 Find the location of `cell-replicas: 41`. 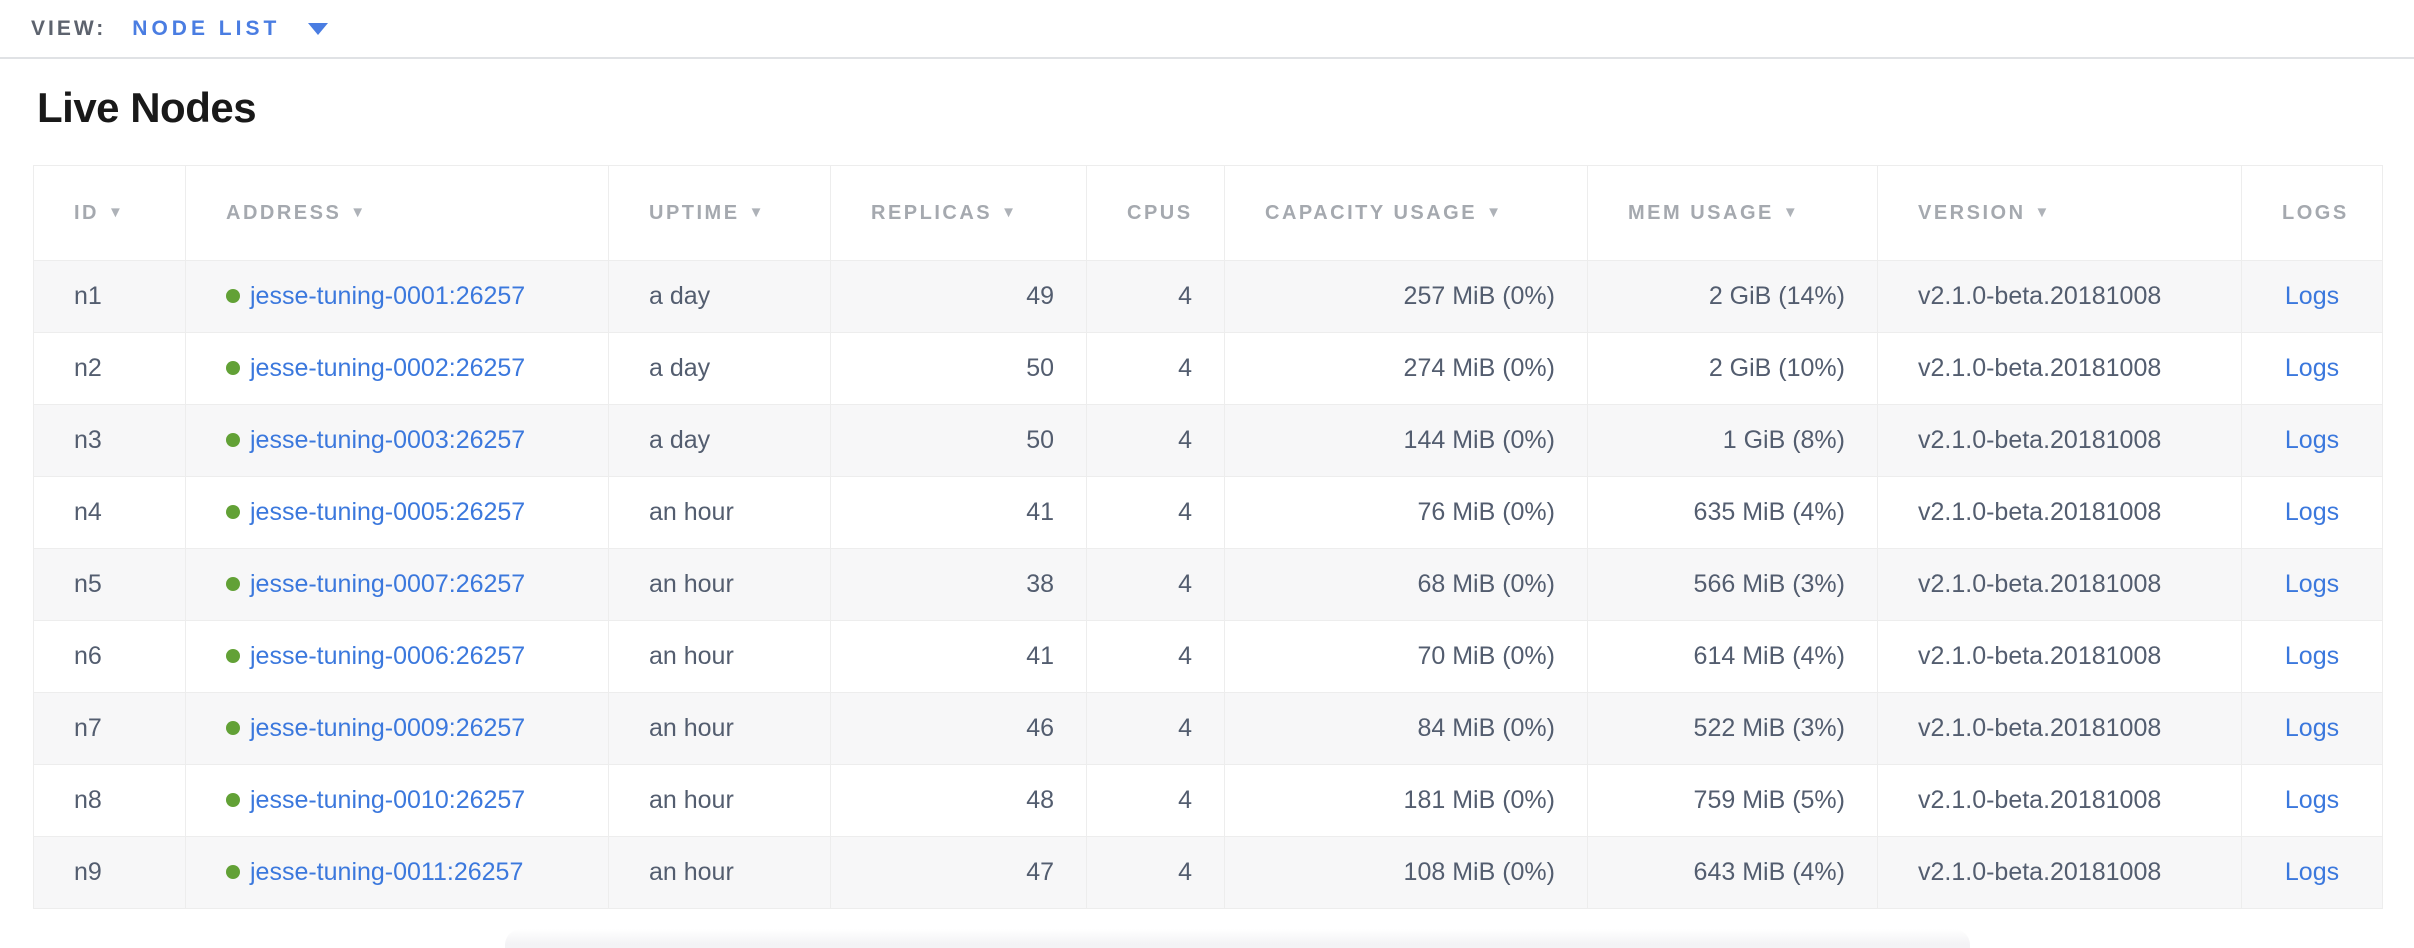

cell-replicas: 41 is located at coordinates (958, 656).